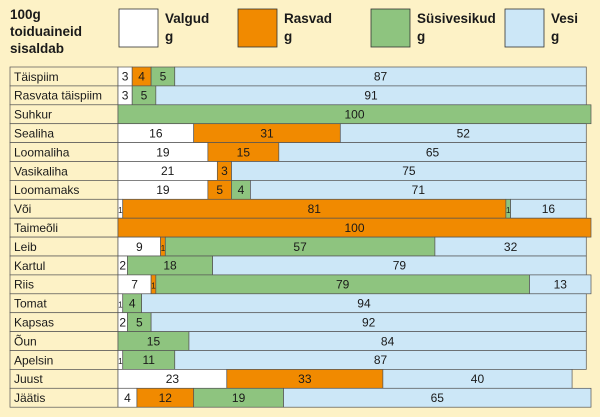 The width and height of the screenshot is (600, 417). Describe the element at coordinates (22, 209) in the screenshot. I see `category-label: Või` at that location.